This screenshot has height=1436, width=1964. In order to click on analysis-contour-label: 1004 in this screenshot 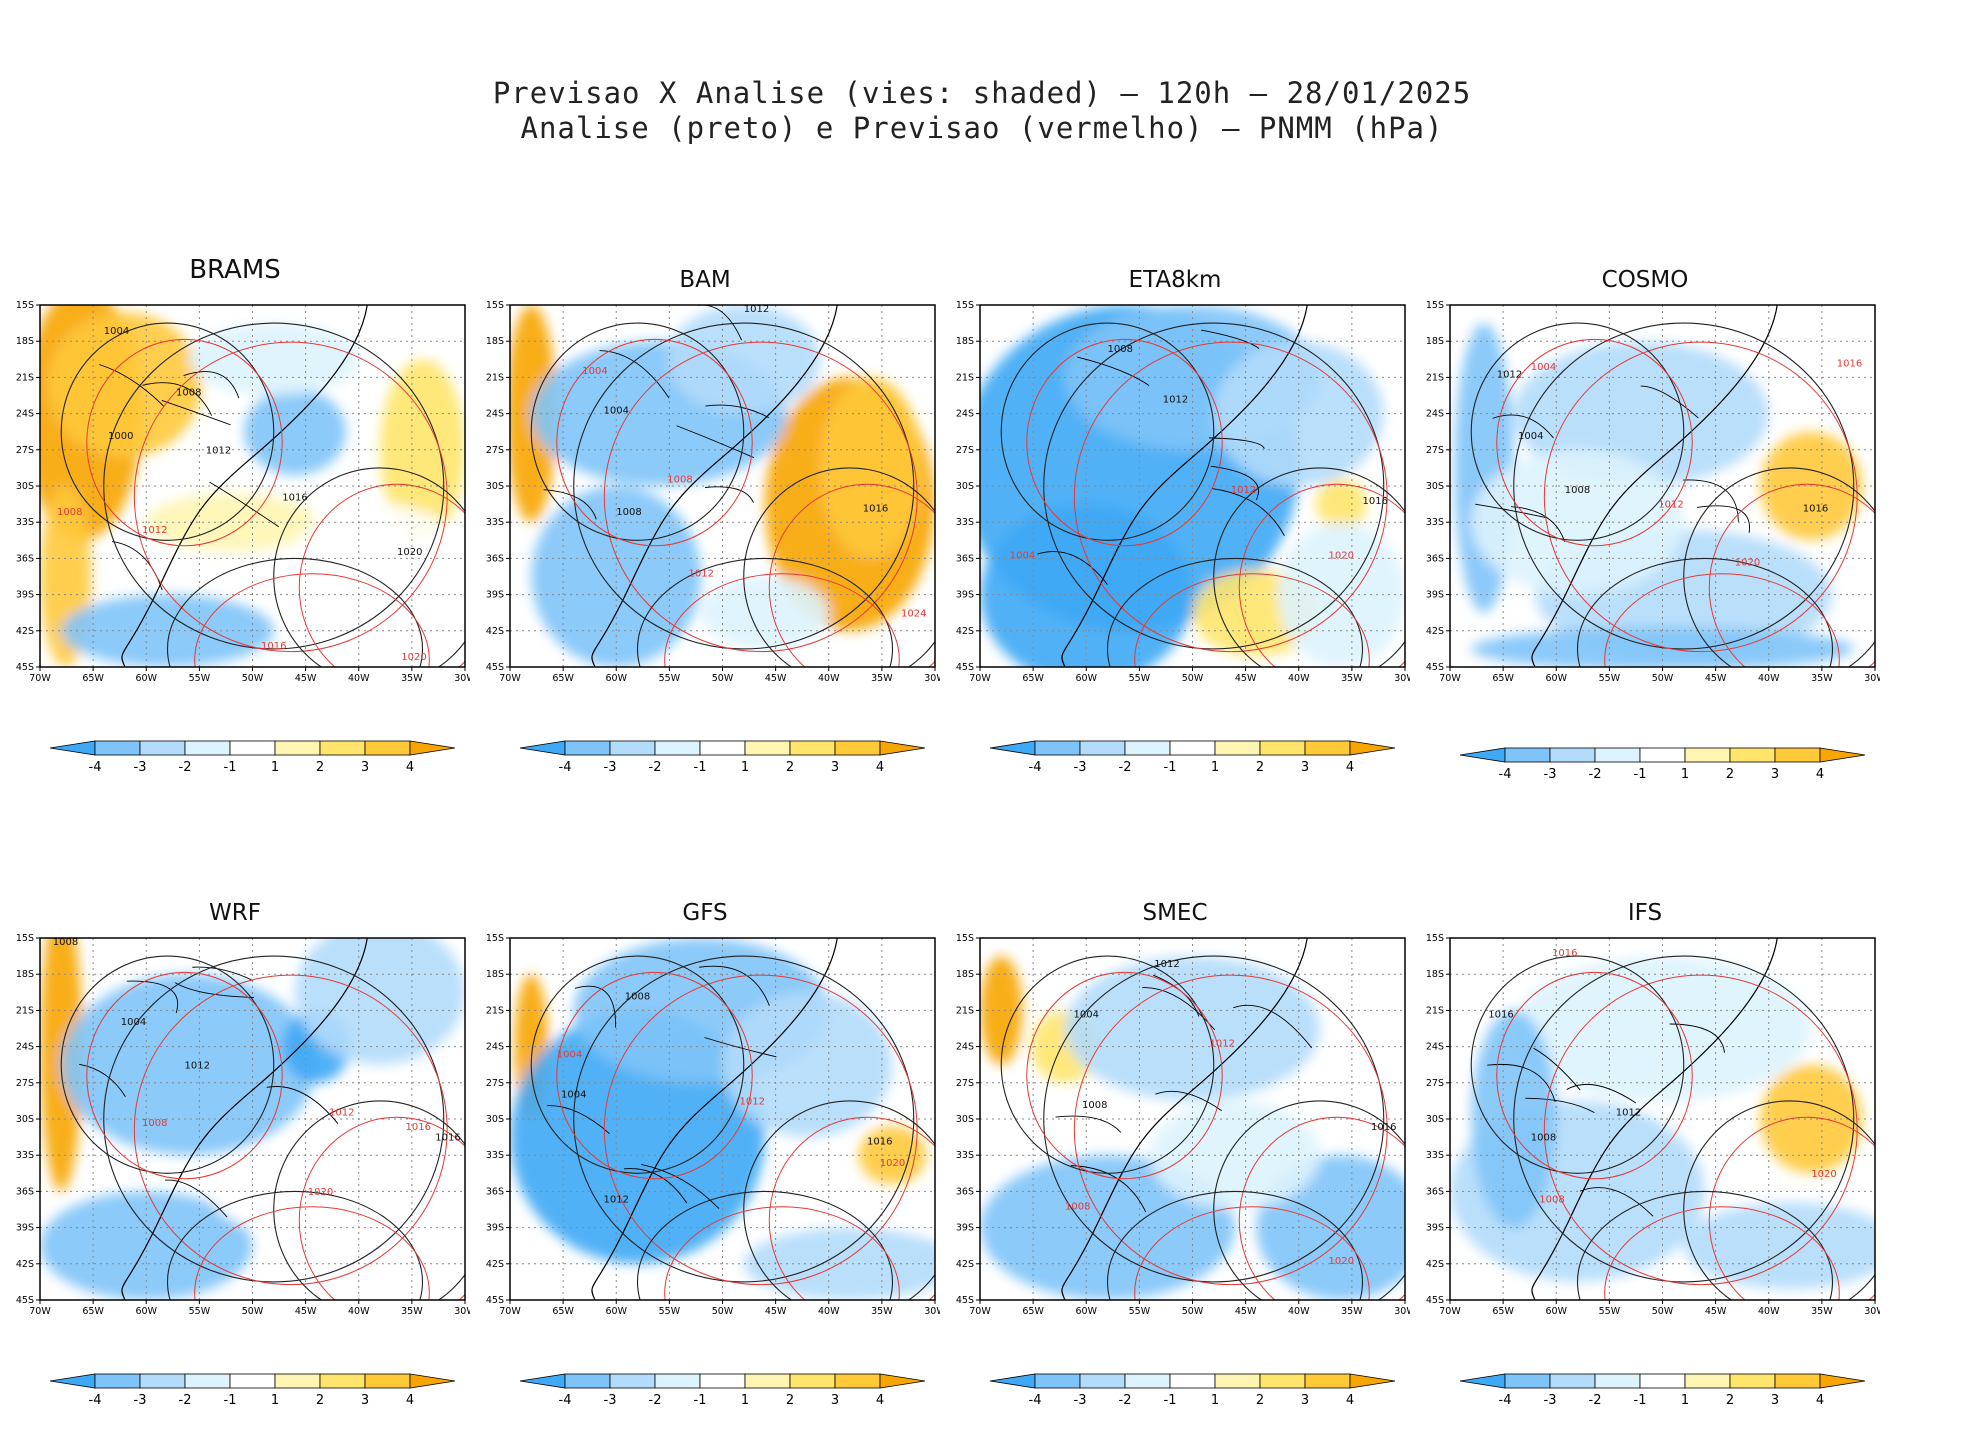, I will do `click(573, 1094)`.